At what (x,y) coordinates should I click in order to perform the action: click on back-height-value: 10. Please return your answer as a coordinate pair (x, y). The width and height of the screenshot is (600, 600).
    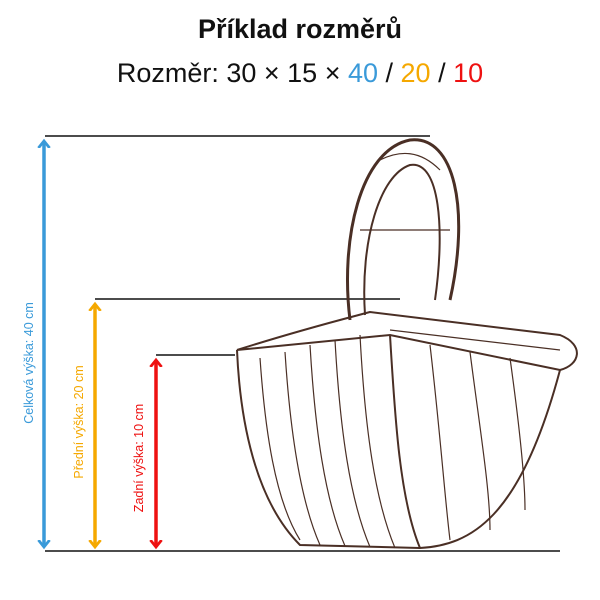
    Looking at the image, I should click on (468, 73).